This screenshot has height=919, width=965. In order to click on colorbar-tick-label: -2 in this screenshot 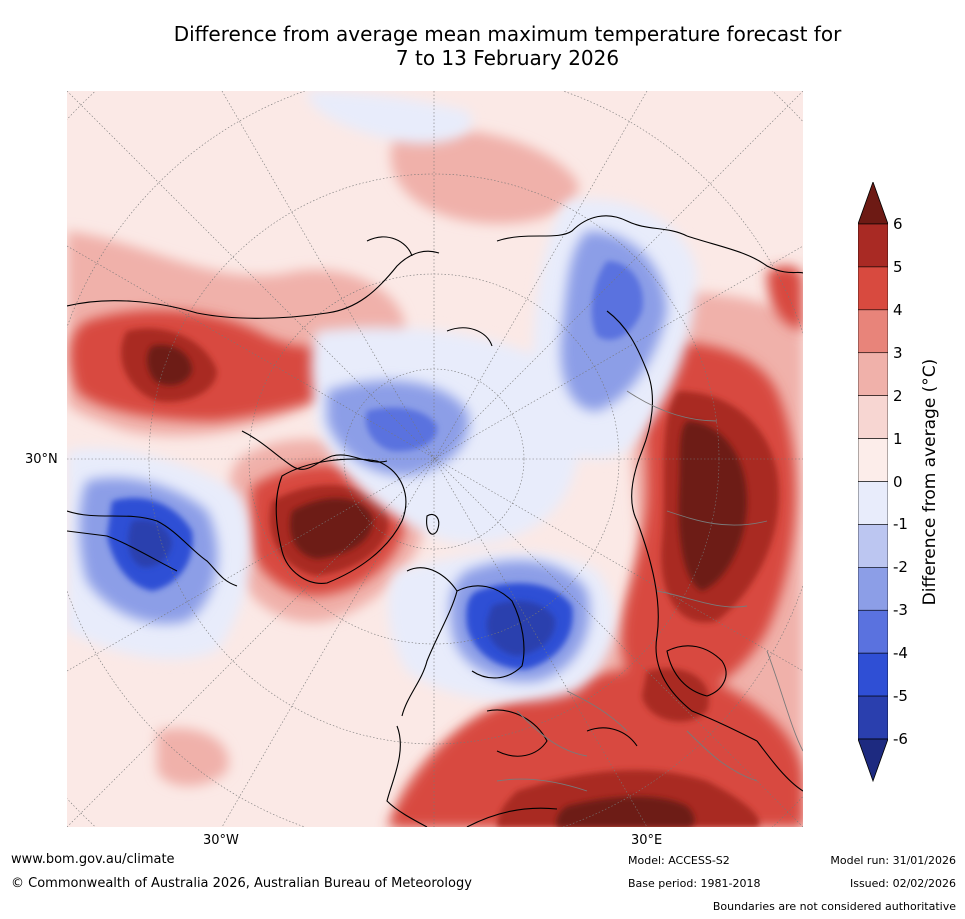, I will do `click(900, 567)`.